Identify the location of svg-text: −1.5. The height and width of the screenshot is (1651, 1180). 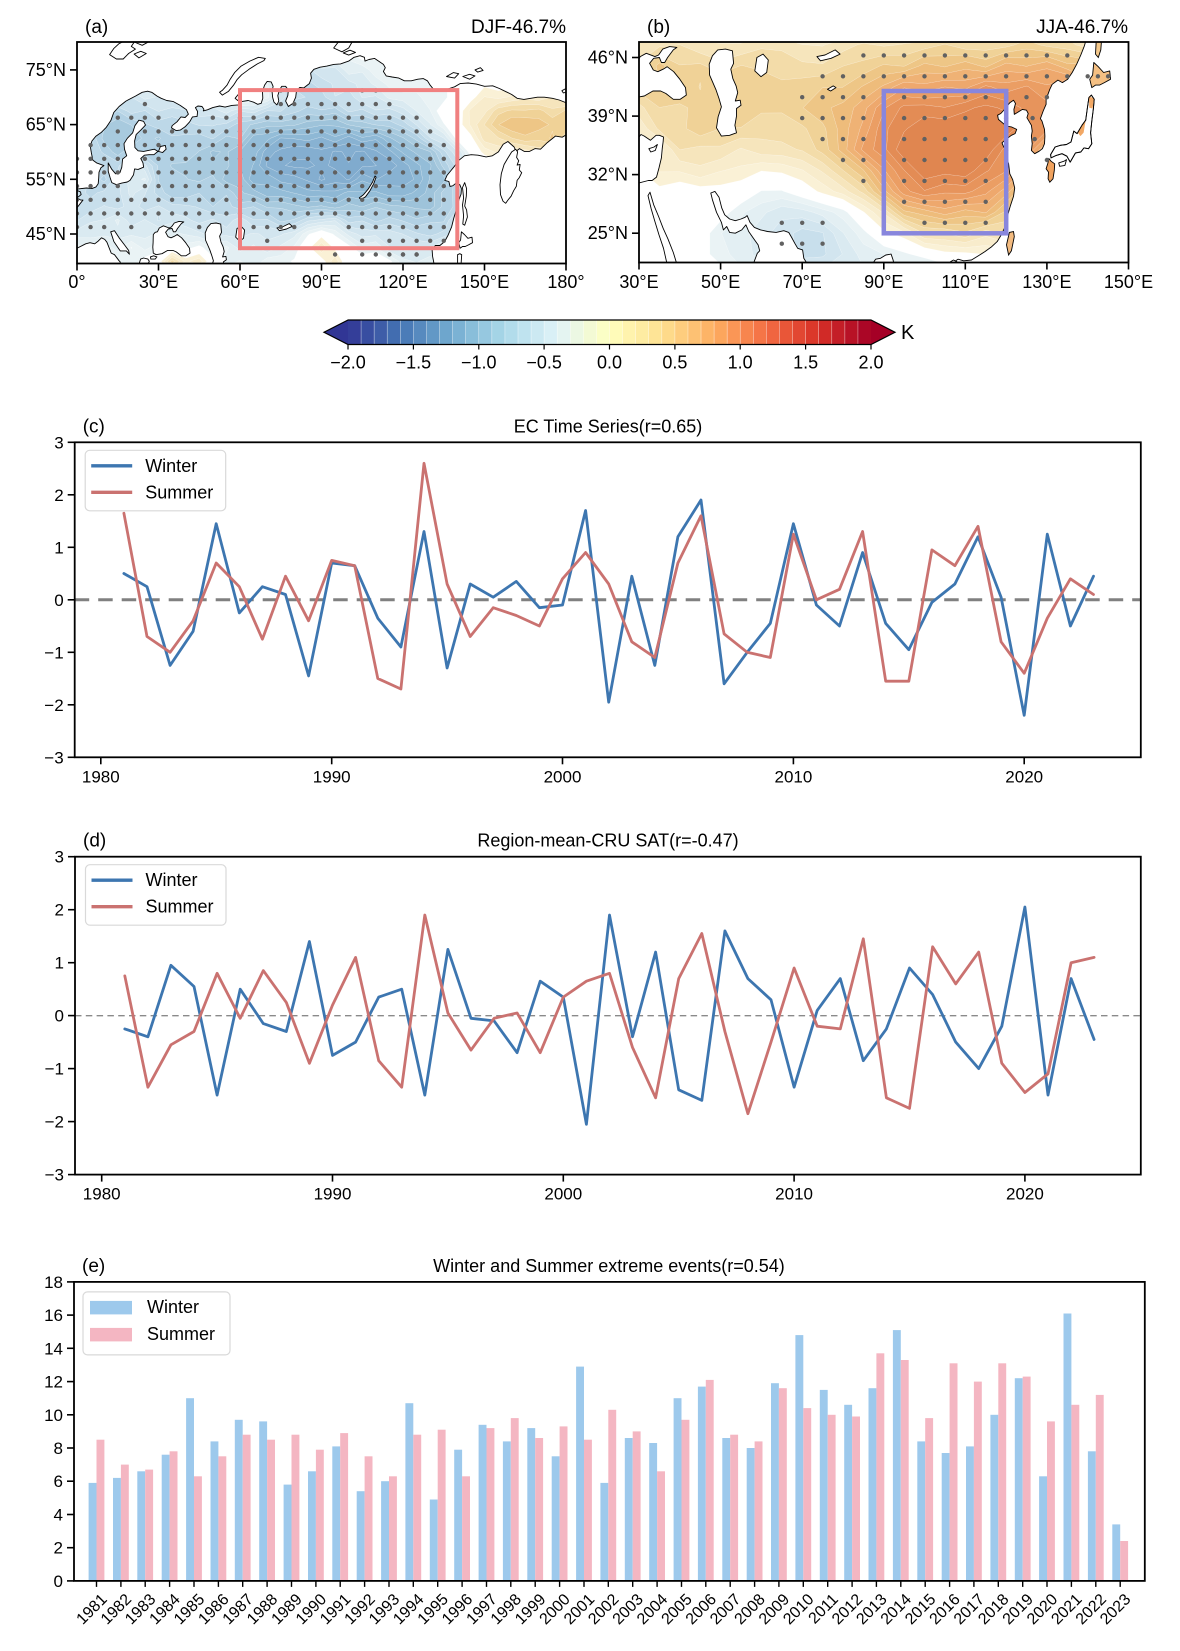
(414, 363).